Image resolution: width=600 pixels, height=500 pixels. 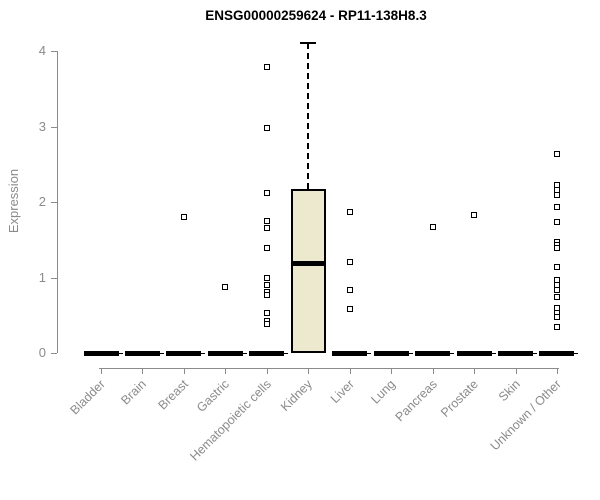 I want to click on chart-title: ENSG00000259624 - RP11-138H8.3, so click(x=316, y=15).